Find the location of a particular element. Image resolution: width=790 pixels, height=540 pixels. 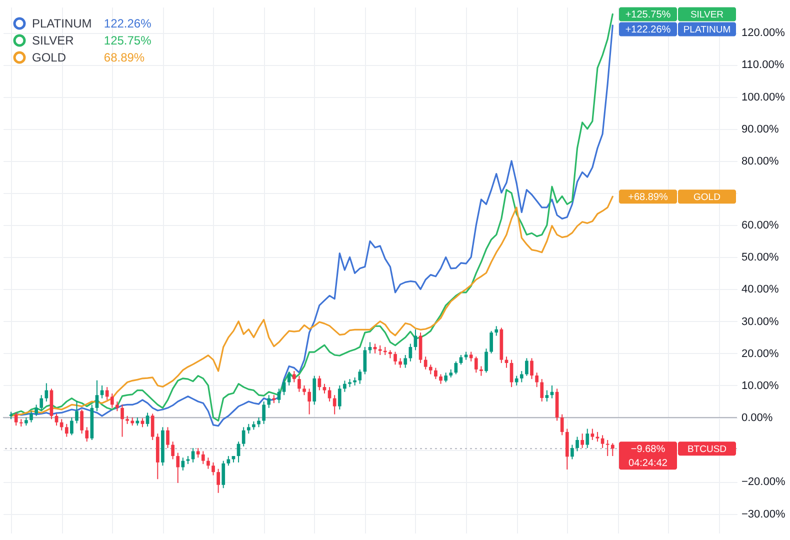

data-label: +122.26% is located at coordinates (648, 30).